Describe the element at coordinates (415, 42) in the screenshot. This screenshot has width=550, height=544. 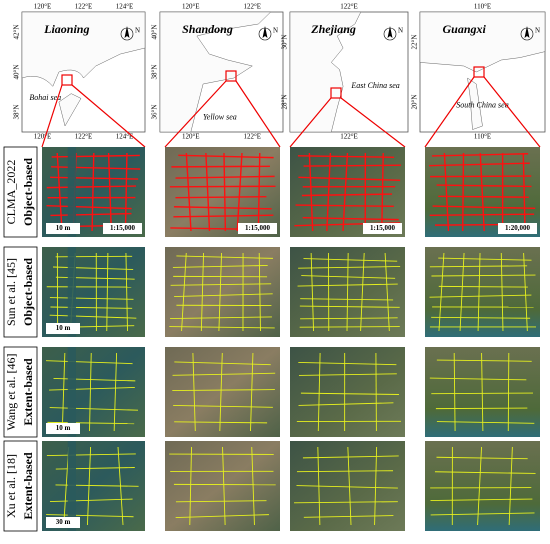
I see `lat-label: 22°N` at that location.